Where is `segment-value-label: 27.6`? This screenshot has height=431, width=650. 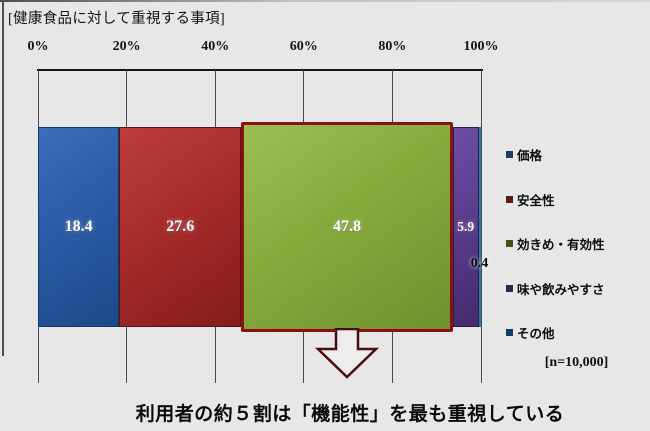
segment-value-label: 27.6 is located at coordinates (180, 226).